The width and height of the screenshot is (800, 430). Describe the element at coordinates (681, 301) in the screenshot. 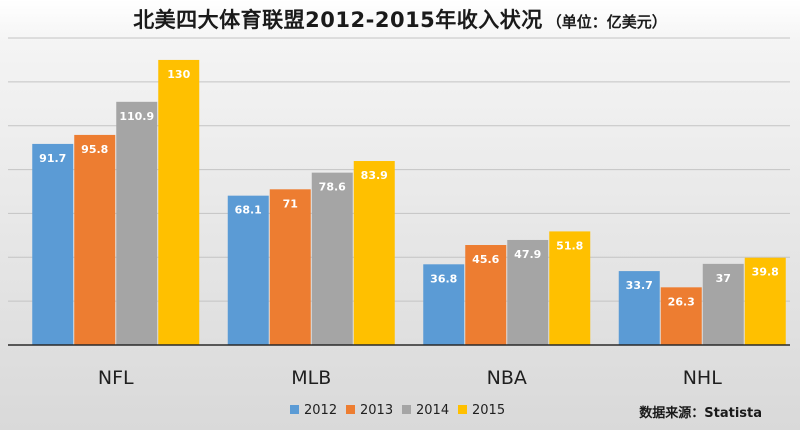

I see `bar-value-label: 26.3` at that location.